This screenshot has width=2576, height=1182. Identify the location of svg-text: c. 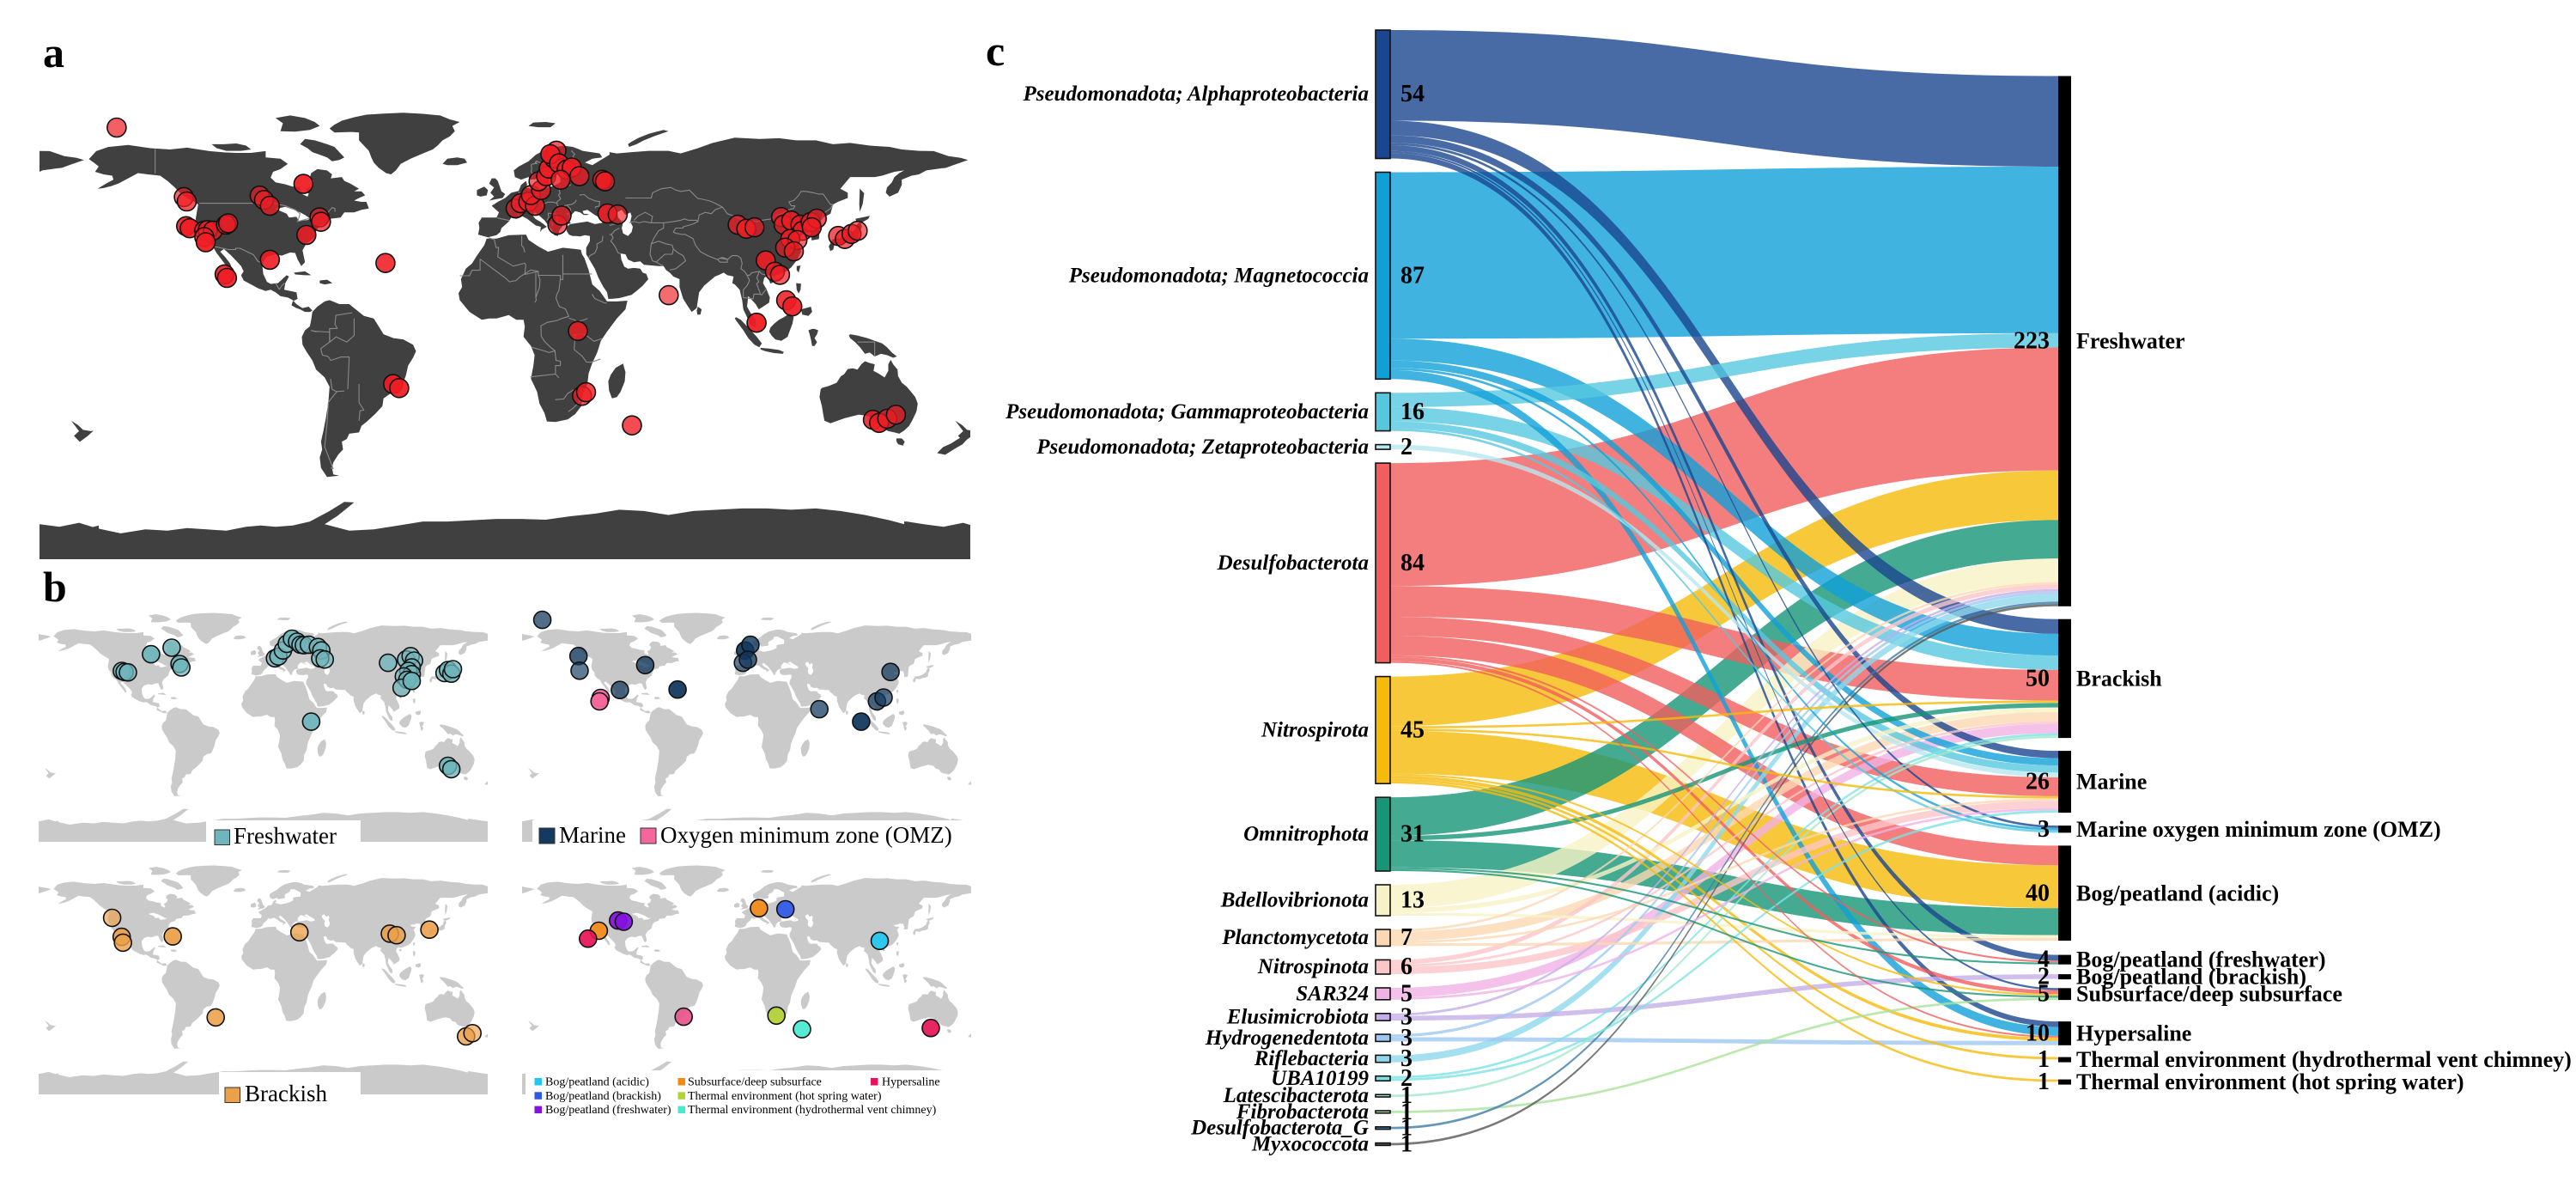
(995, 51).